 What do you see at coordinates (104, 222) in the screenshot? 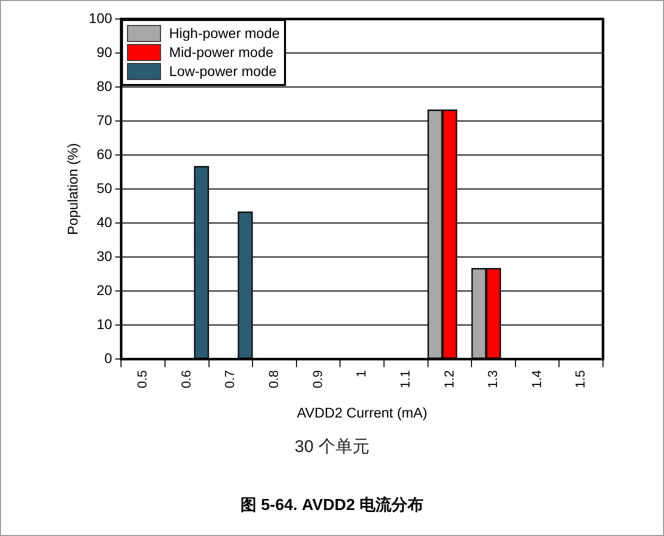
I see `y-tick-label: 40` at bounding box center [104, 222].